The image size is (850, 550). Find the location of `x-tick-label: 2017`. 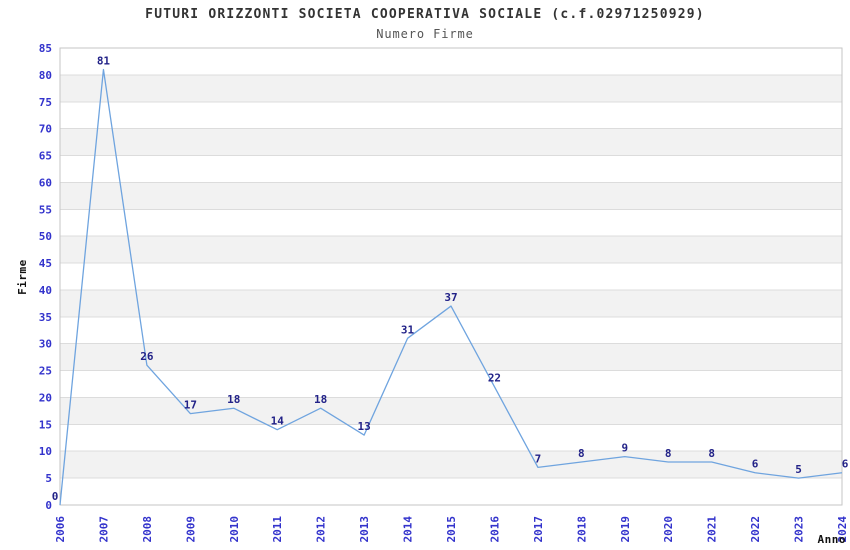

x-tick-label: 2017 is located at coordinates (538, 529).